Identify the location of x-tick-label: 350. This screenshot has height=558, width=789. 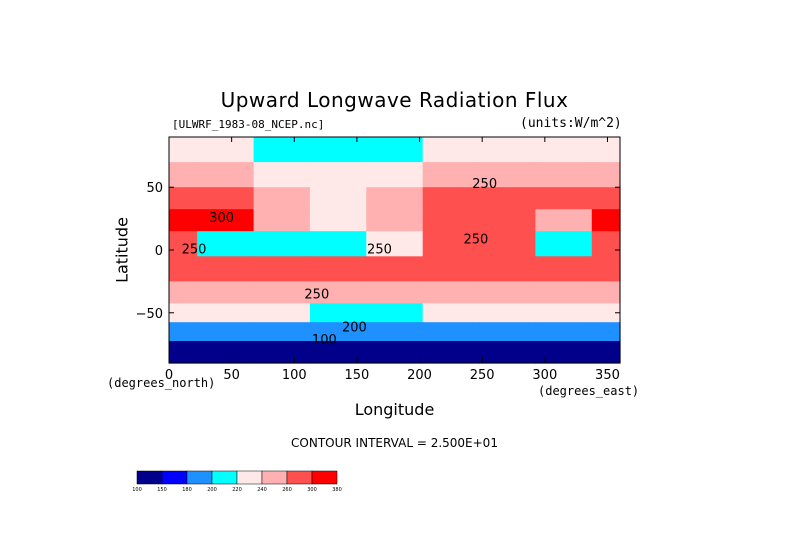
(607, 375).